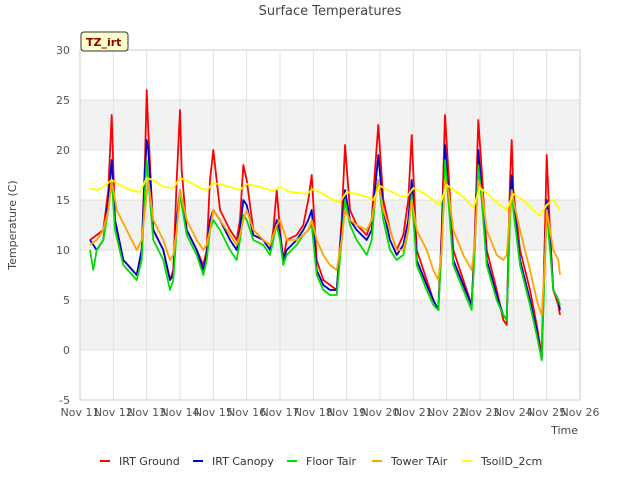  Describe the element at coordinates (80, 412) in the screenshot. I see `x-tick-label: Nov 11` at that location.